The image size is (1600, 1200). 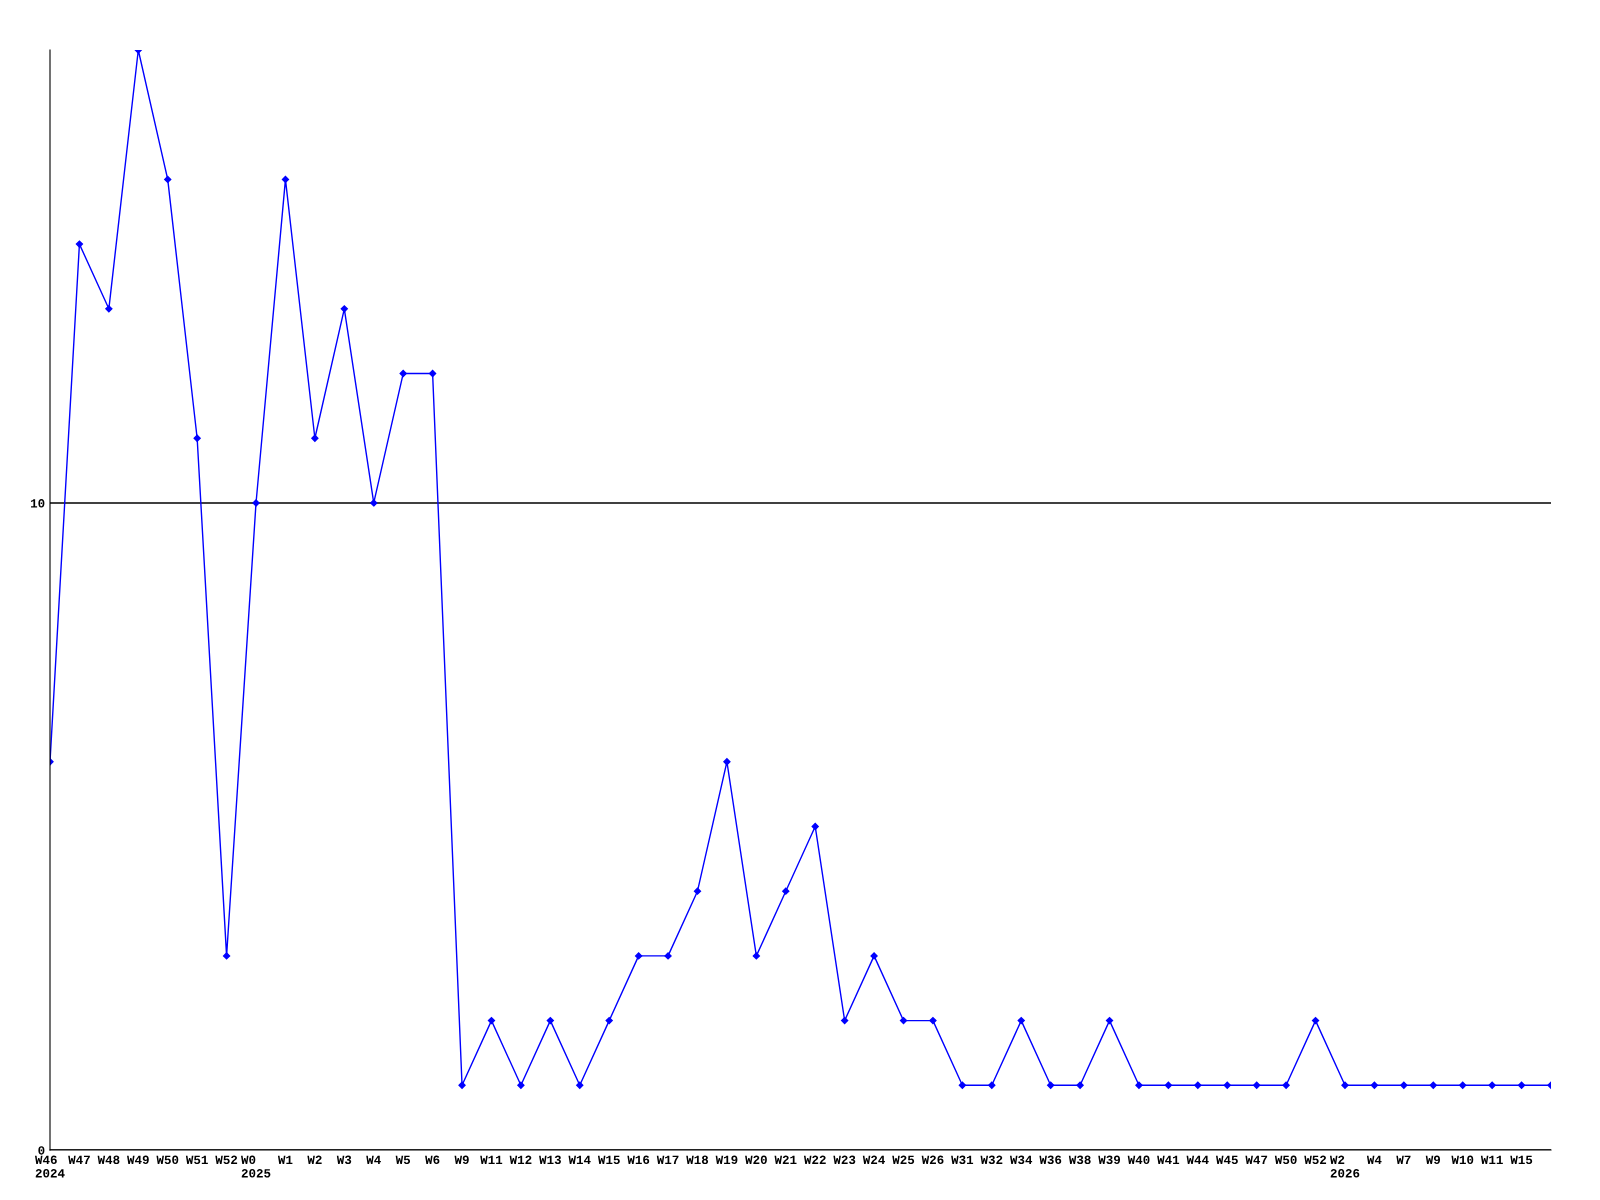 I want to click on x-tick-label: W14, so click(x=579, y=1159).